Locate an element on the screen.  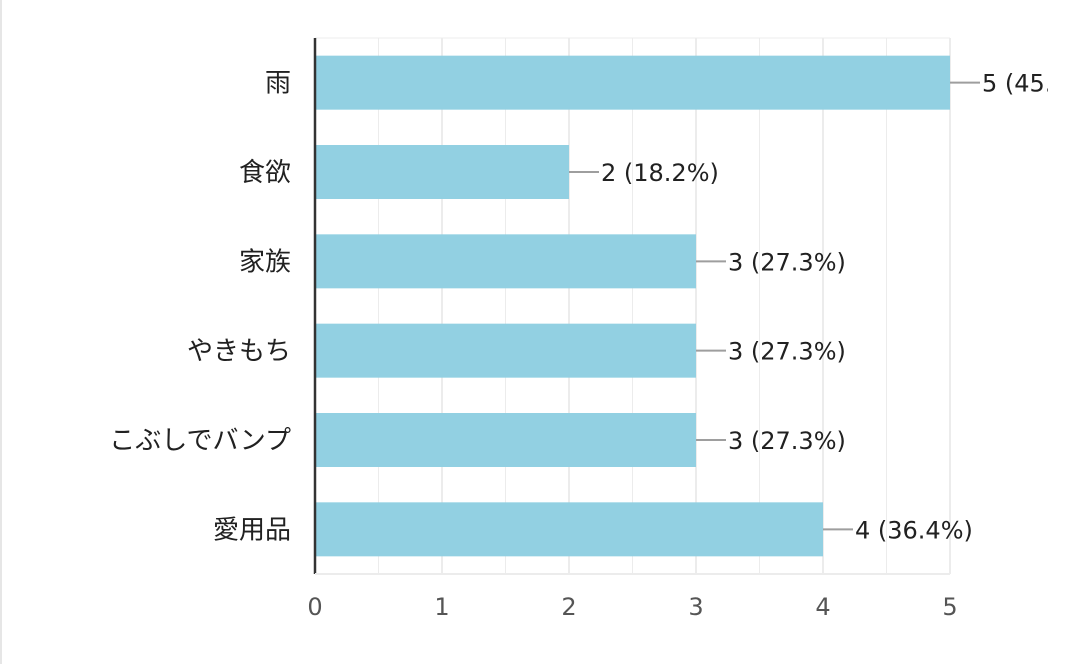
x-tick-label: 4 is located at coordinates (822, 607).